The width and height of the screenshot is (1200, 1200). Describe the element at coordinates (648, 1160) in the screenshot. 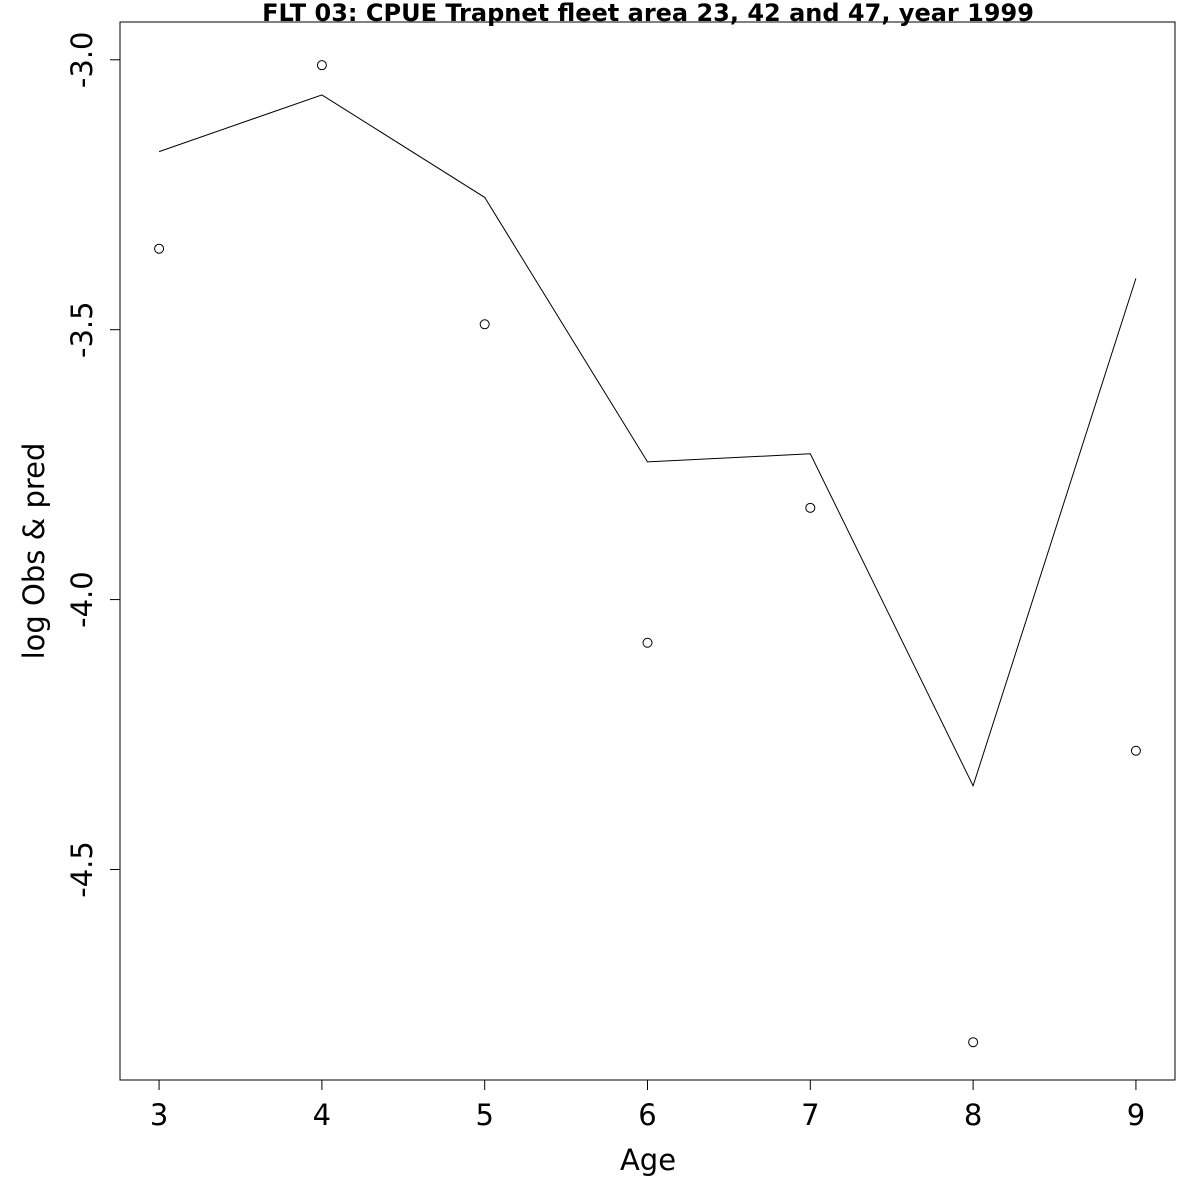

I see `x-axis-label: Age` at that location.